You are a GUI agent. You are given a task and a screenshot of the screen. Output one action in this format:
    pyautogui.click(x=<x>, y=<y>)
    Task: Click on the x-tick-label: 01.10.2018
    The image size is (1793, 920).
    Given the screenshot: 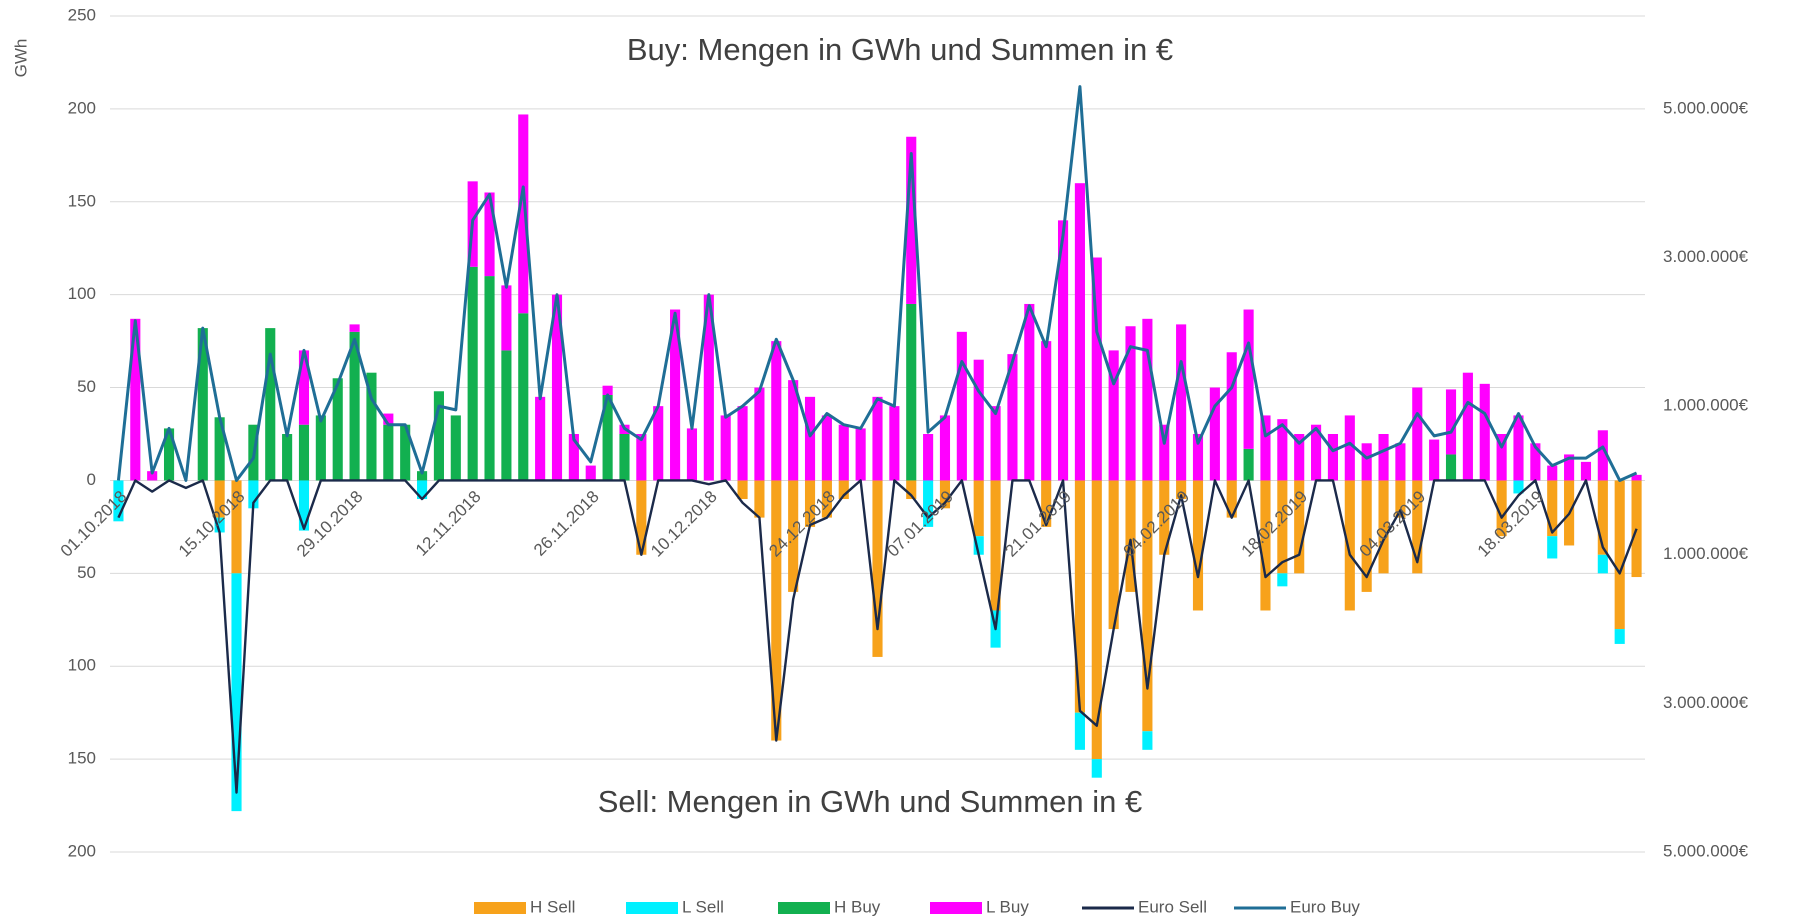 What is the action you would take?
    pyautogui.click(x=94, y=524)
    